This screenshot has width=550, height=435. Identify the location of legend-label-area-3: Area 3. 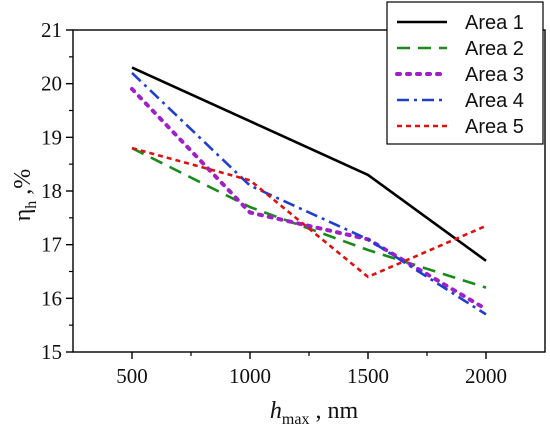
(494, 75).